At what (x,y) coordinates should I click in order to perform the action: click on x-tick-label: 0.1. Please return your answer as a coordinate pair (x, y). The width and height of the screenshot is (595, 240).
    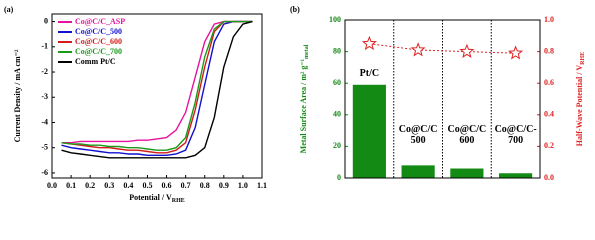
    Looking at the image, I should click on (71, 185).